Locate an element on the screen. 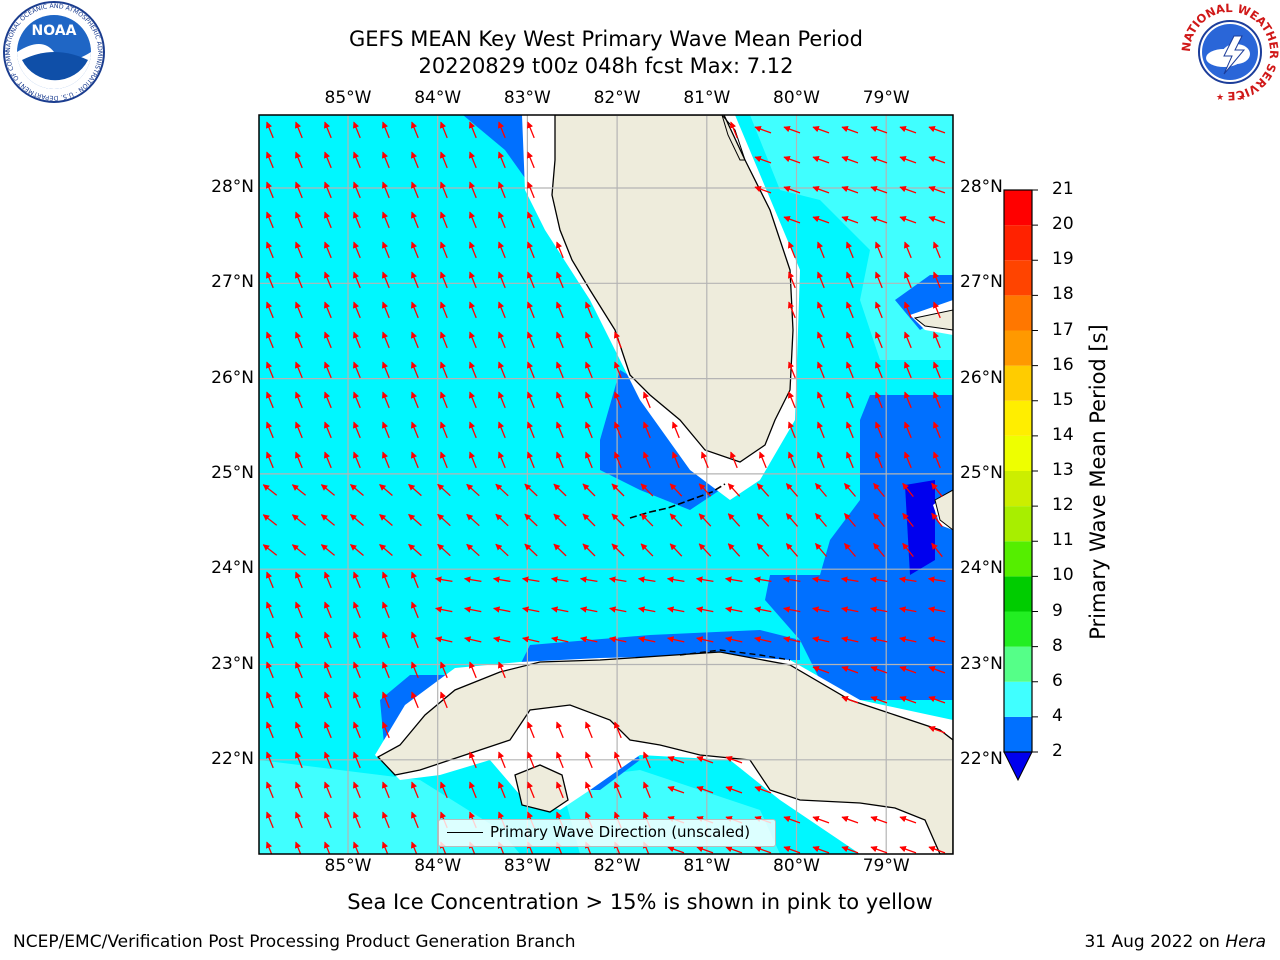  colorbar-under-extension is located at coordinates (1018, 766).